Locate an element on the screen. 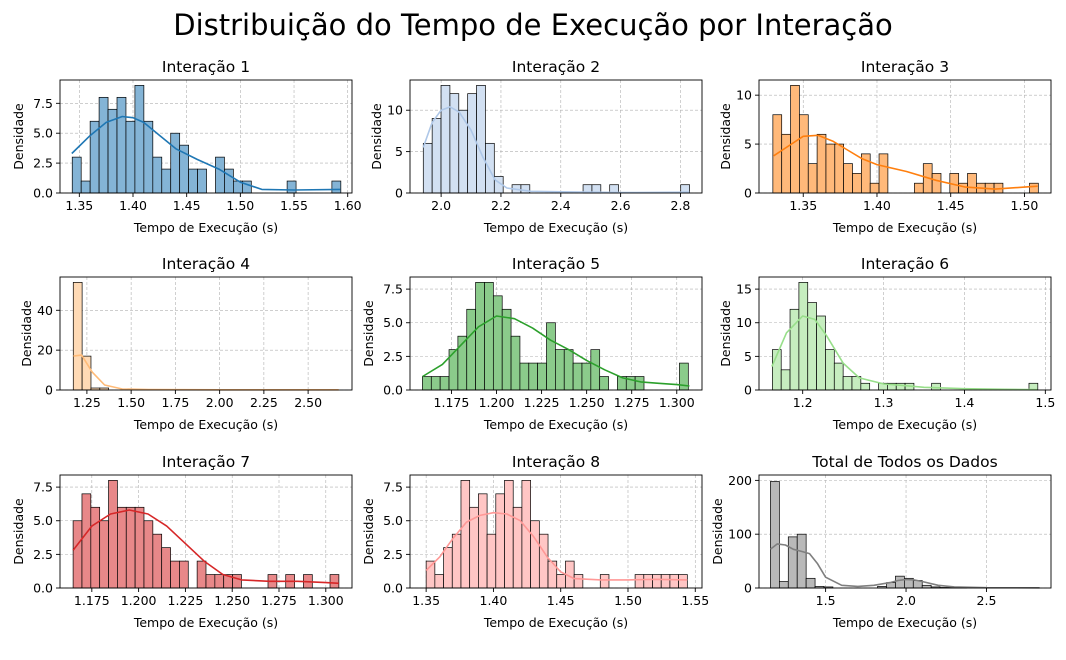 This screenshot has height=660, width=1066. y-tick-label: 15 is located at coordinates (744, 289).